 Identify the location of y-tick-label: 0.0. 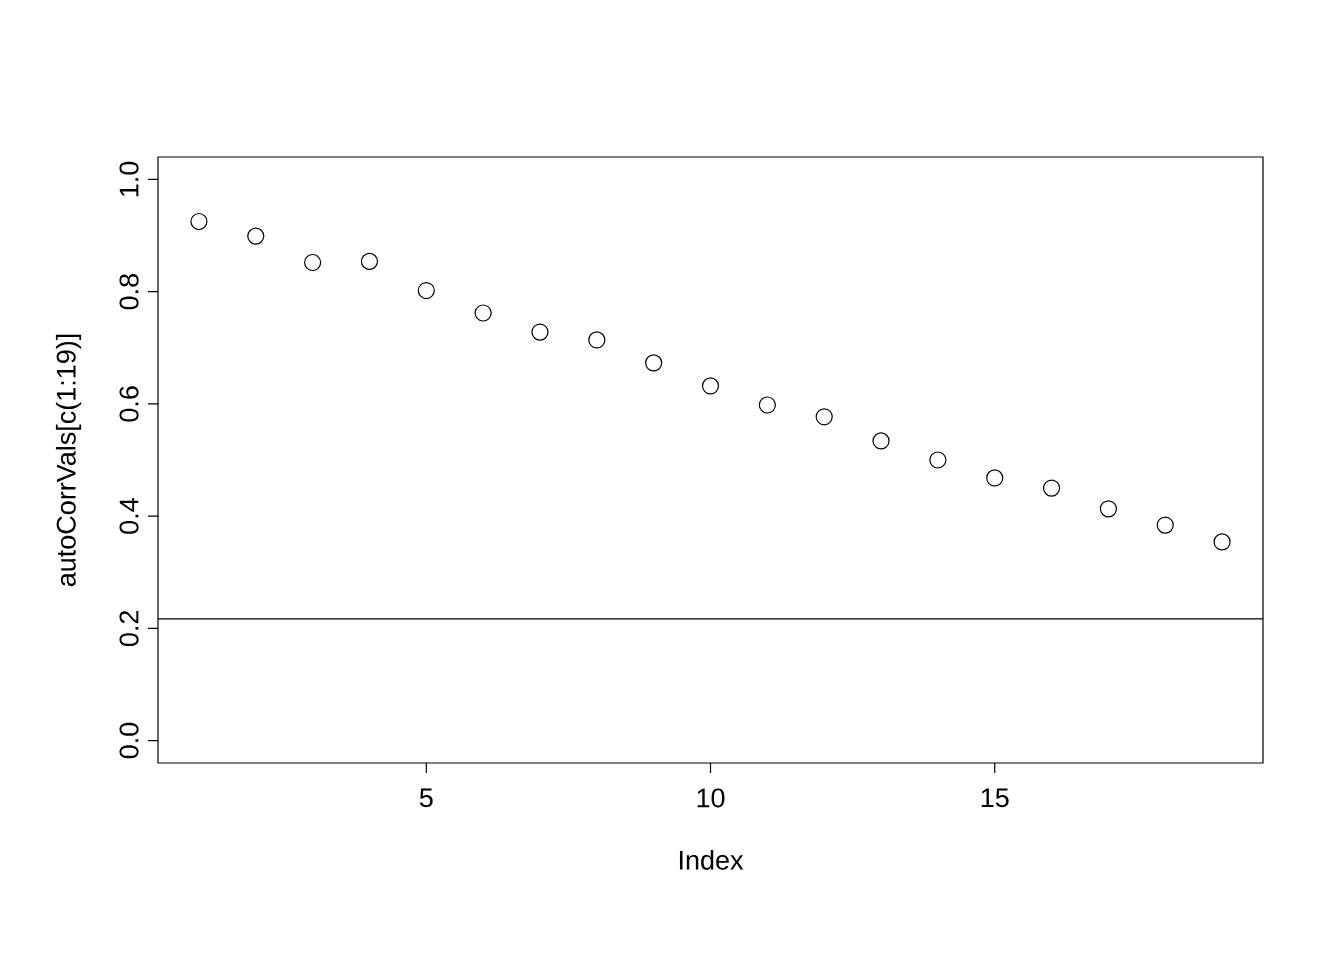
(129, 740).